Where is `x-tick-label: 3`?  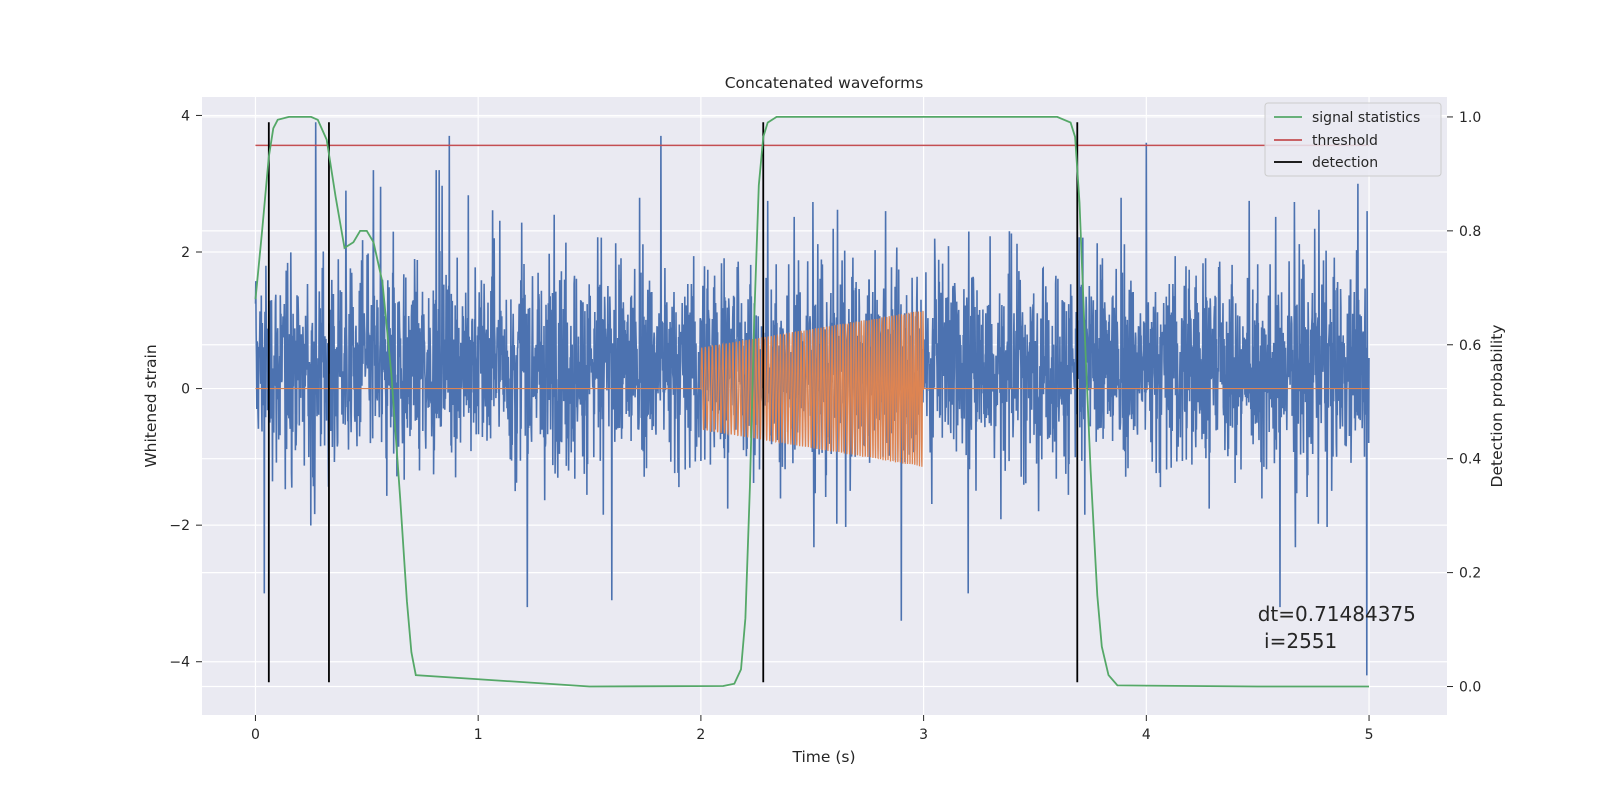
x-tick-label: 3 is located at coordinates (923, 735).